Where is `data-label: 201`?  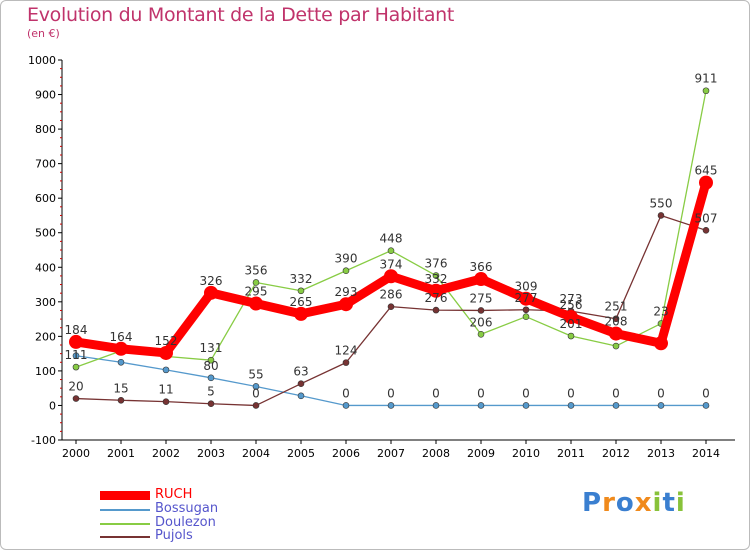
data-label: 201 is located at coordinates (571, 324).